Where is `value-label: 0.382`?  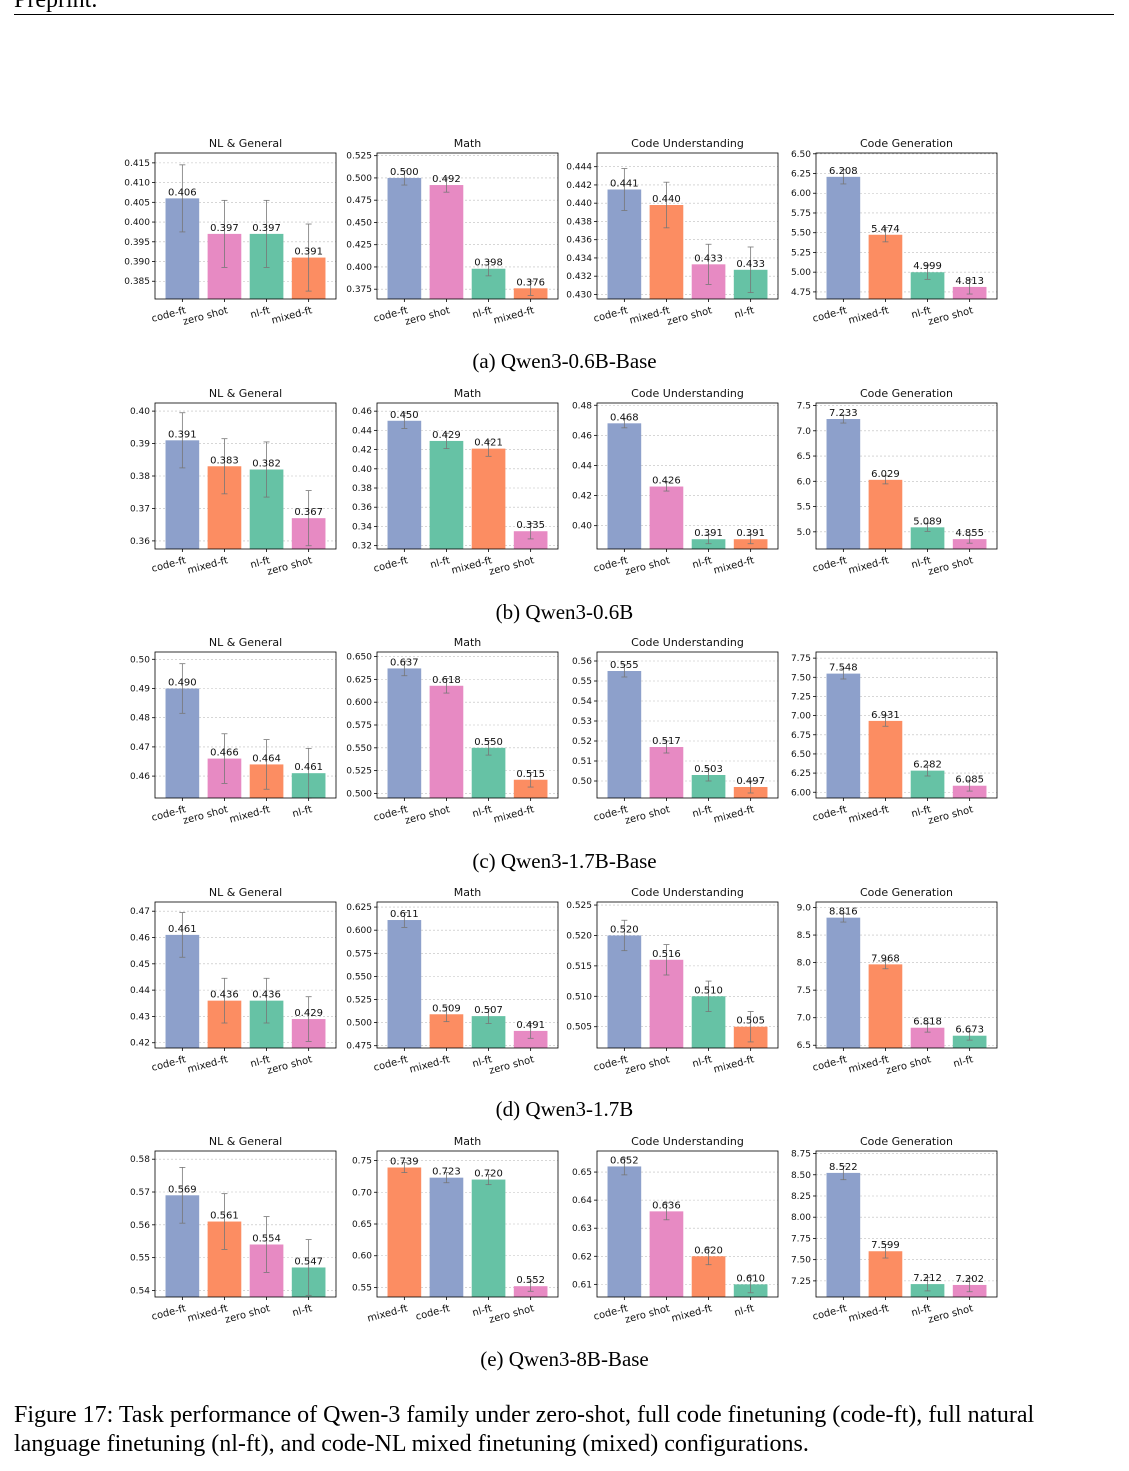 value-label: 0.382 is located at coordinates (266, 464).